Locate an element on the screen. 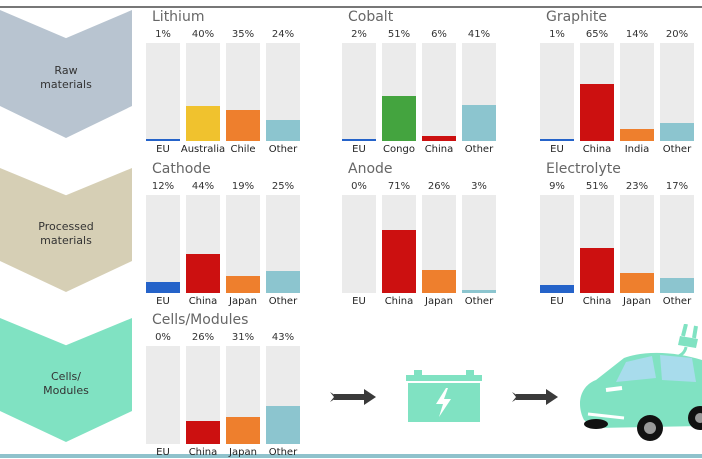  data-label: 20% is located at coordinates (677, 34).